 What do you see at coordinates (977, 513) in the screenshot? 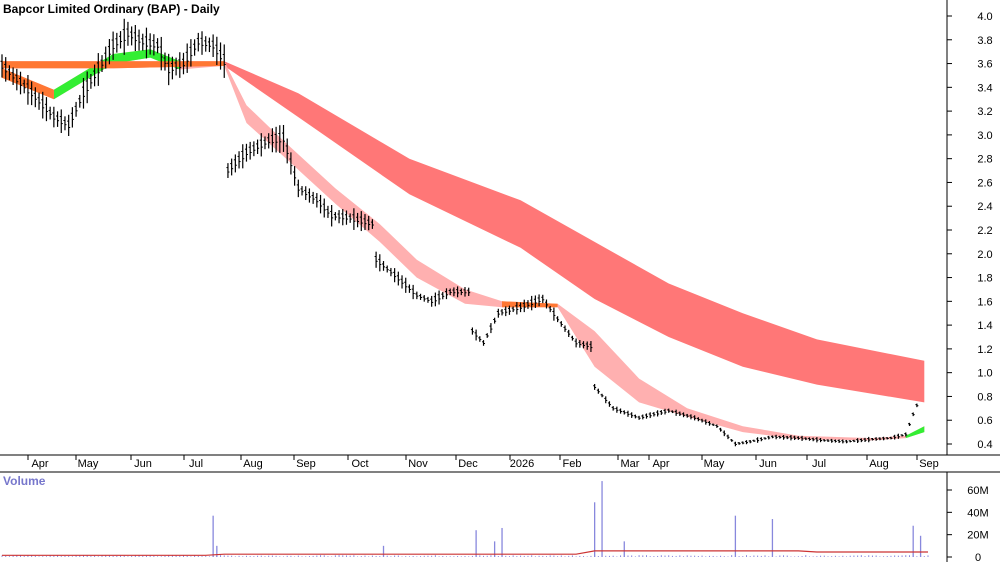
I see `volume-tick-label: 40M` at bounding box center [977, 513].